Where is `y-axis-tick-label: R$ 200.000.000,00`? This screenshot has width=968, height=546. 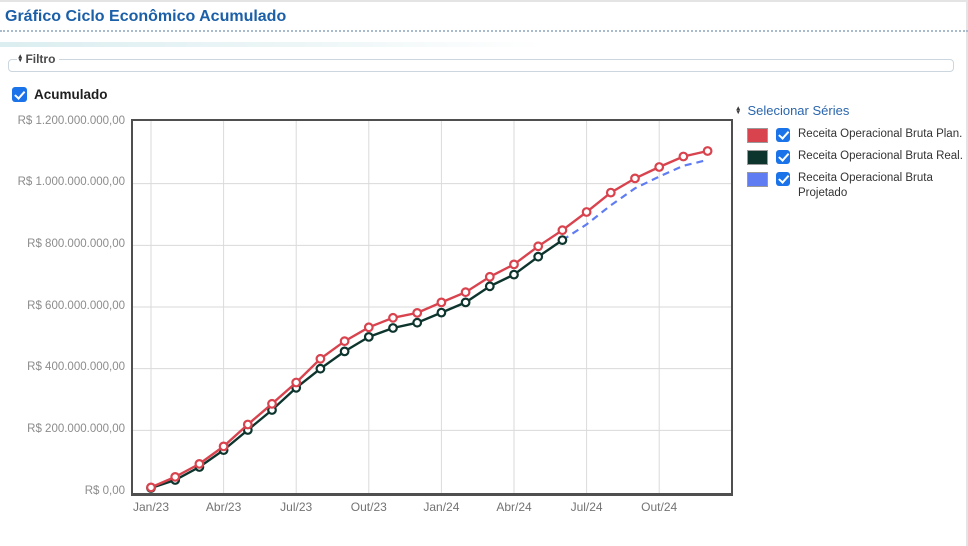 y-axis-tick-label: R$ 200.000.000,00 is located at coordinates (76, 428).